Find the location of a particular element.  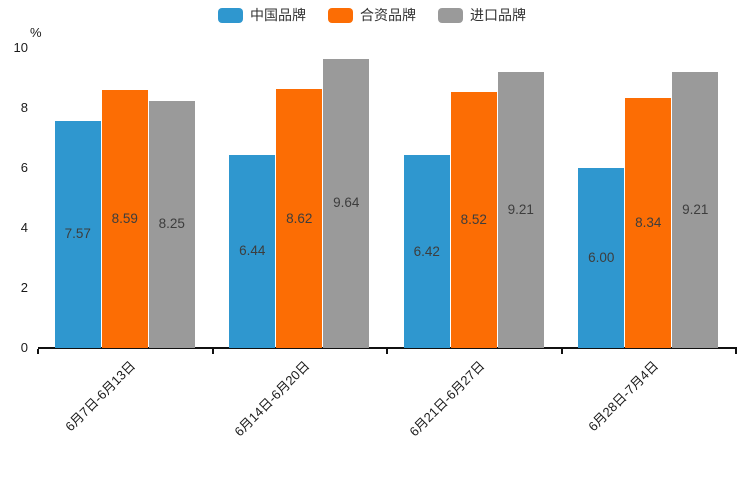

y-axis-label: 0 is located at coordinates (24, 347).